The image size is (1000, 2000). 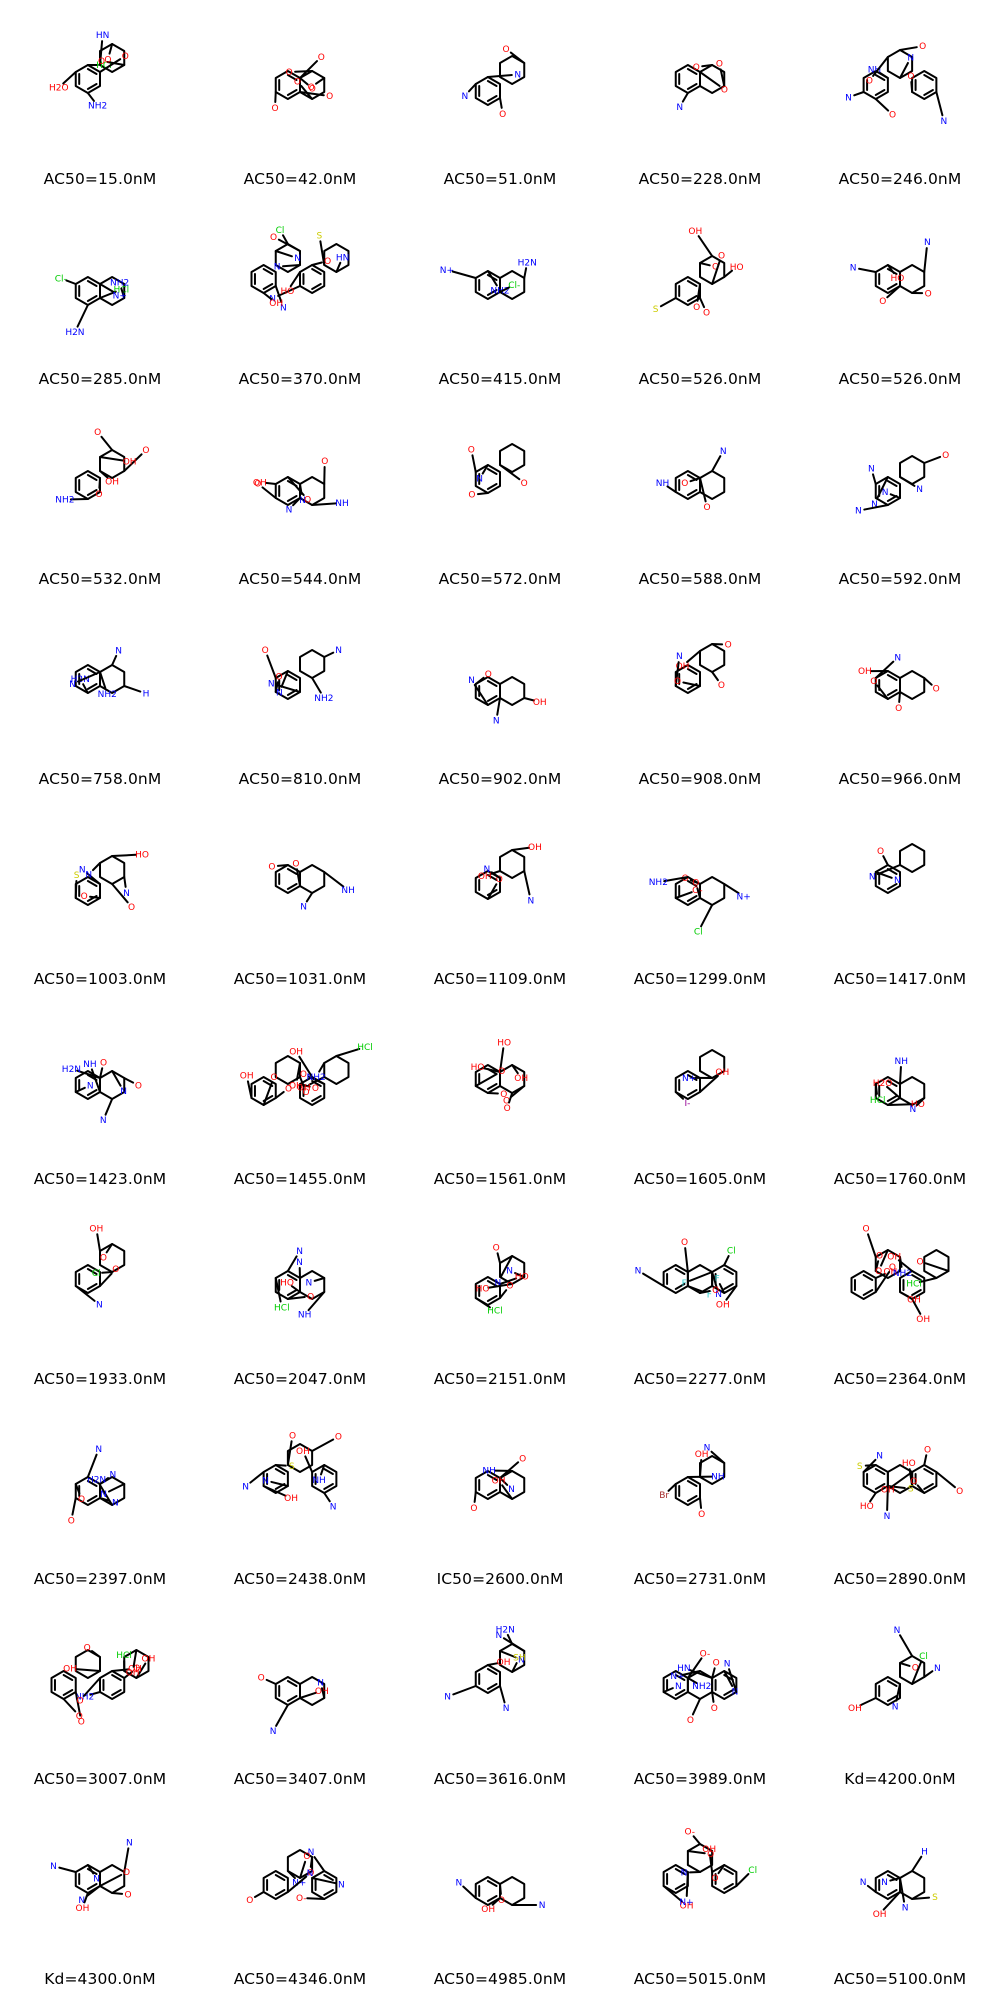 What do you see at coordinates (717, 1280) in the screenshot?
I see `atom-label: F` at bounding box center [717, 1280].